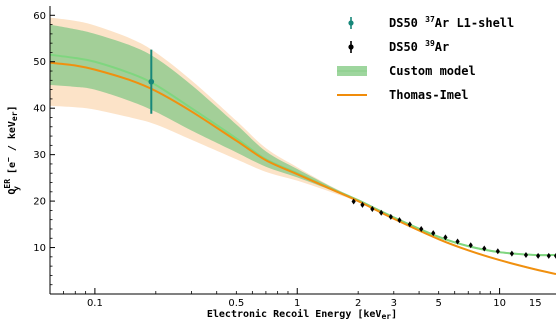 Image resolution: width=556 pixels, height=321 pixels. Describe the element at coordinates (39, 62) in the screenshot. I see `y-tick-label-50: 50` at that location.